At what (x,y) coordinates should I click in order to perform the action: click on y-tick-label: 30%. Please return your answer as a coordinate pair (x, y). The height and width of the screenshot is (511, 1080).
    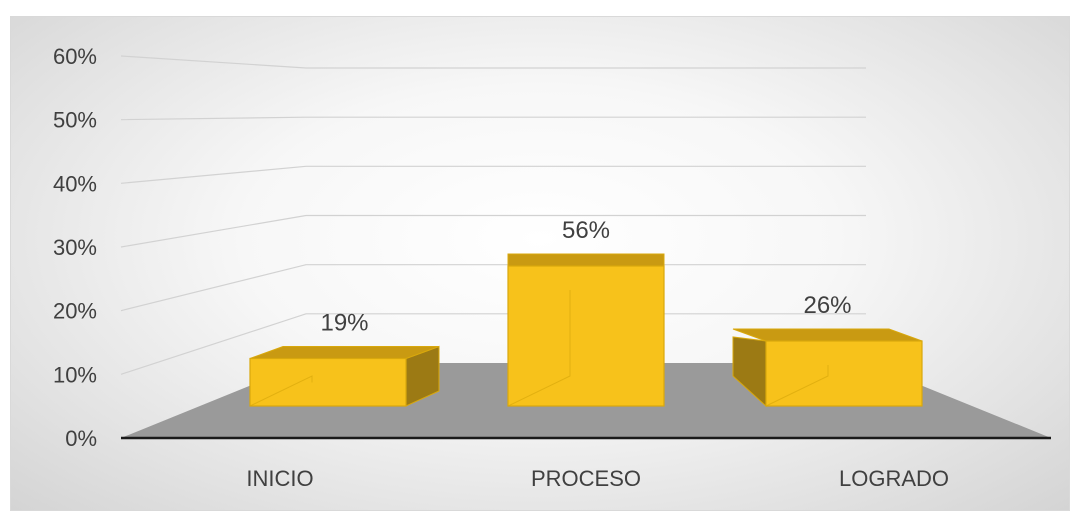
    Looking at the image, I should click on (75, 247).